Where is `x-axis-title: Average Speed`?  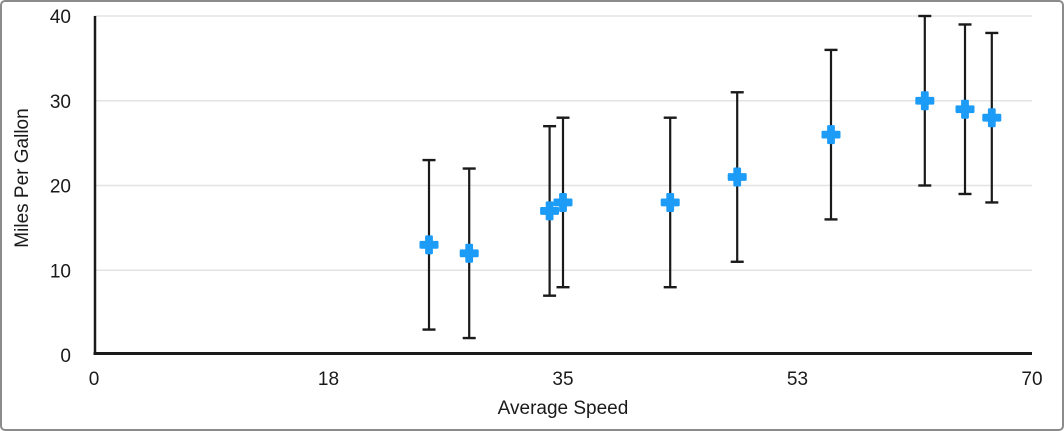
x-axis-title: Average Speed is located at coordinates (563, 408).